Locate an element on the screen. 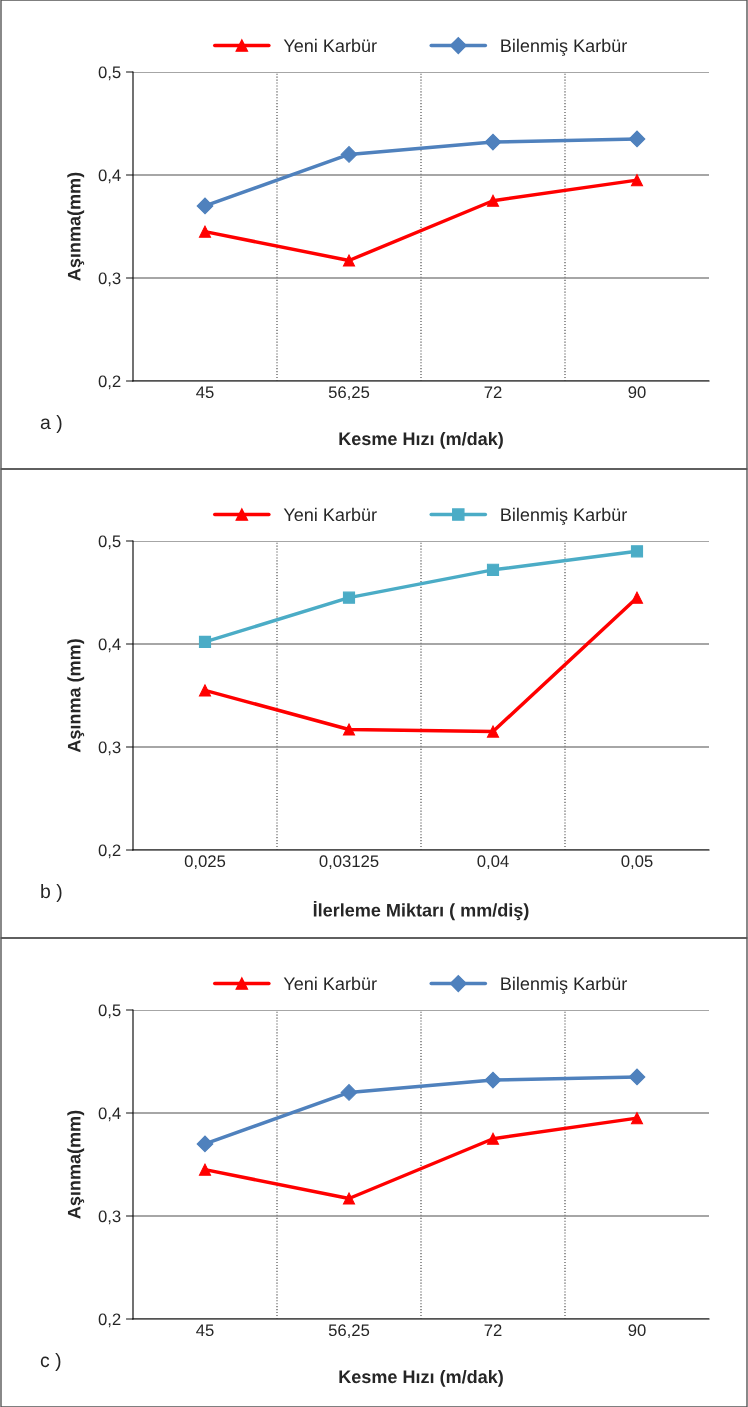 This screenshot has width=748, height=1407. text: a ) is located at coordinates (51, 424).